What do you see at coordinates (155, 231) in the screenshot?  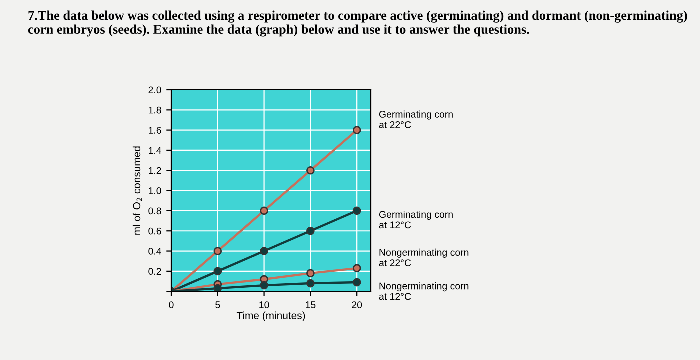 I see `y-tick-label: 0.6` at bounding box center [155, 231].